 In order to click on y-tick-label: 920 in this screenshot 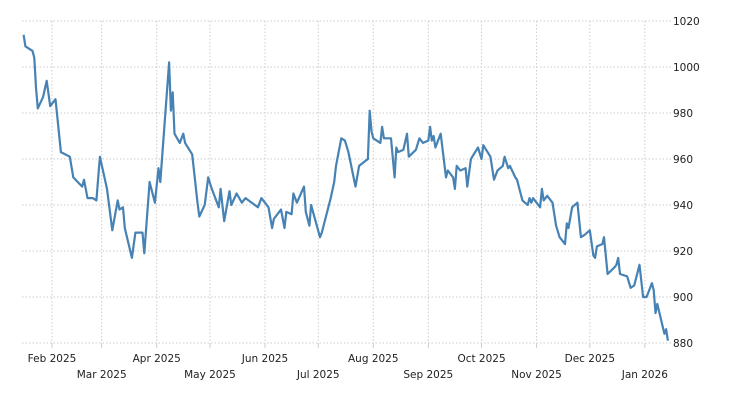, I will do `click(683, 252)`.